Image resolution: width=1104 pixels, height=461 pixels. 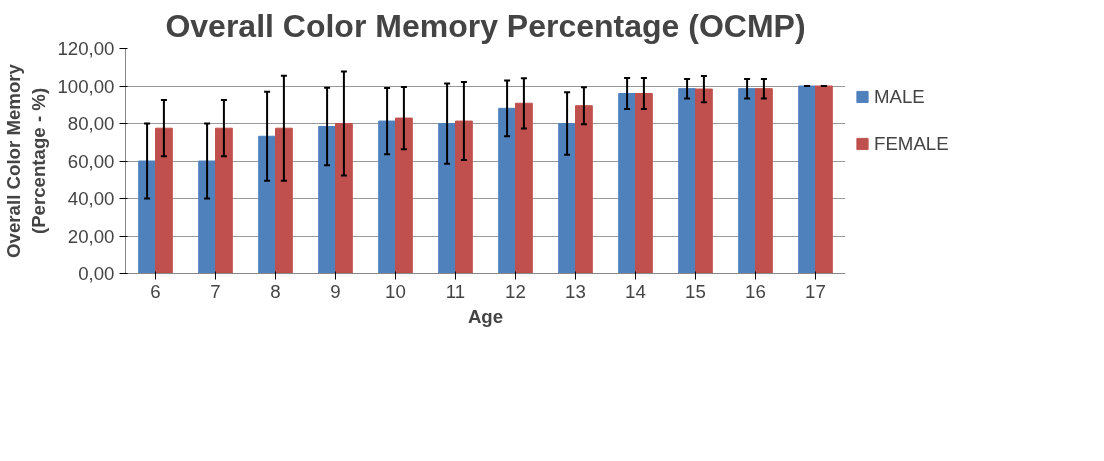 What do you see at coordinates (455, 291) in the screenshot?
I see `x-tick-label: 11` at bounding box center [455, 291].